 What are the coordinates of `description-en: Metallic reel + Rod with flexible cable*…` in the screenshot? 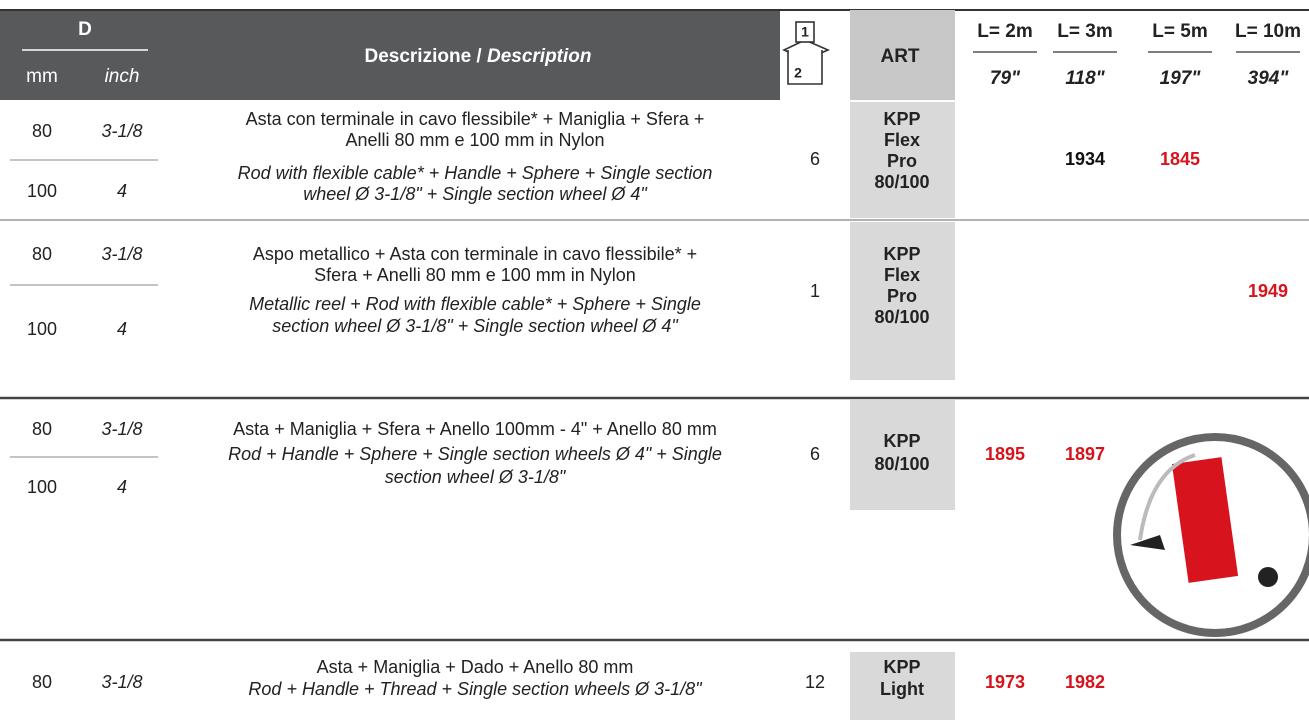 It's located at (475, 304).